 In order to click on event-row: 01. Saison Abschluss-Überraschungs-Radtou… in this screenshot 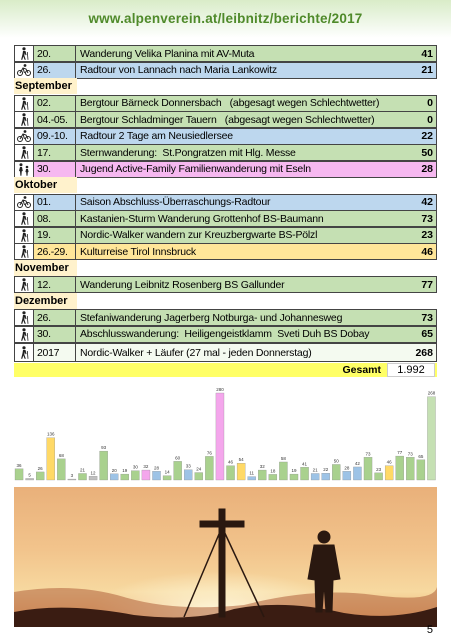, I will do `click(225, 202)`.